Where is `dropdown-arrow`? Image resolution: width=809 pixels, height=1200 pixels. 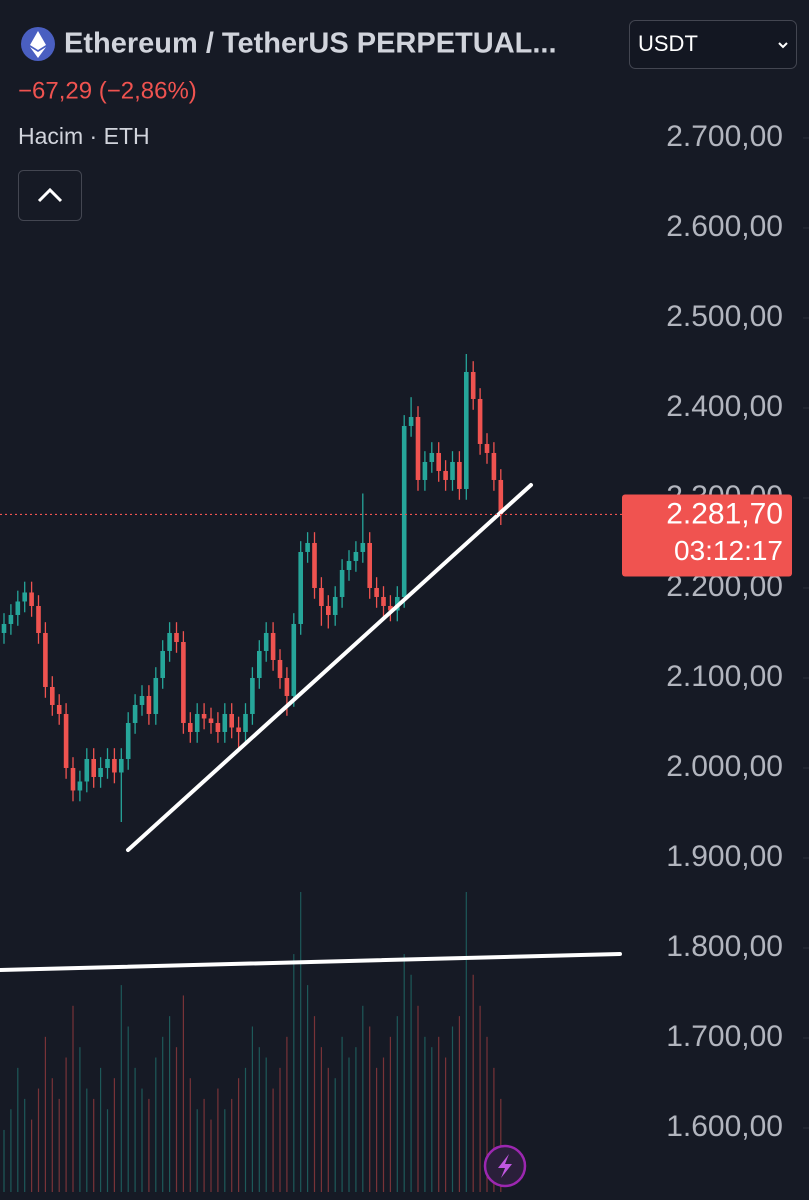 dropdown-arrow is located at coordinates (783, 45).